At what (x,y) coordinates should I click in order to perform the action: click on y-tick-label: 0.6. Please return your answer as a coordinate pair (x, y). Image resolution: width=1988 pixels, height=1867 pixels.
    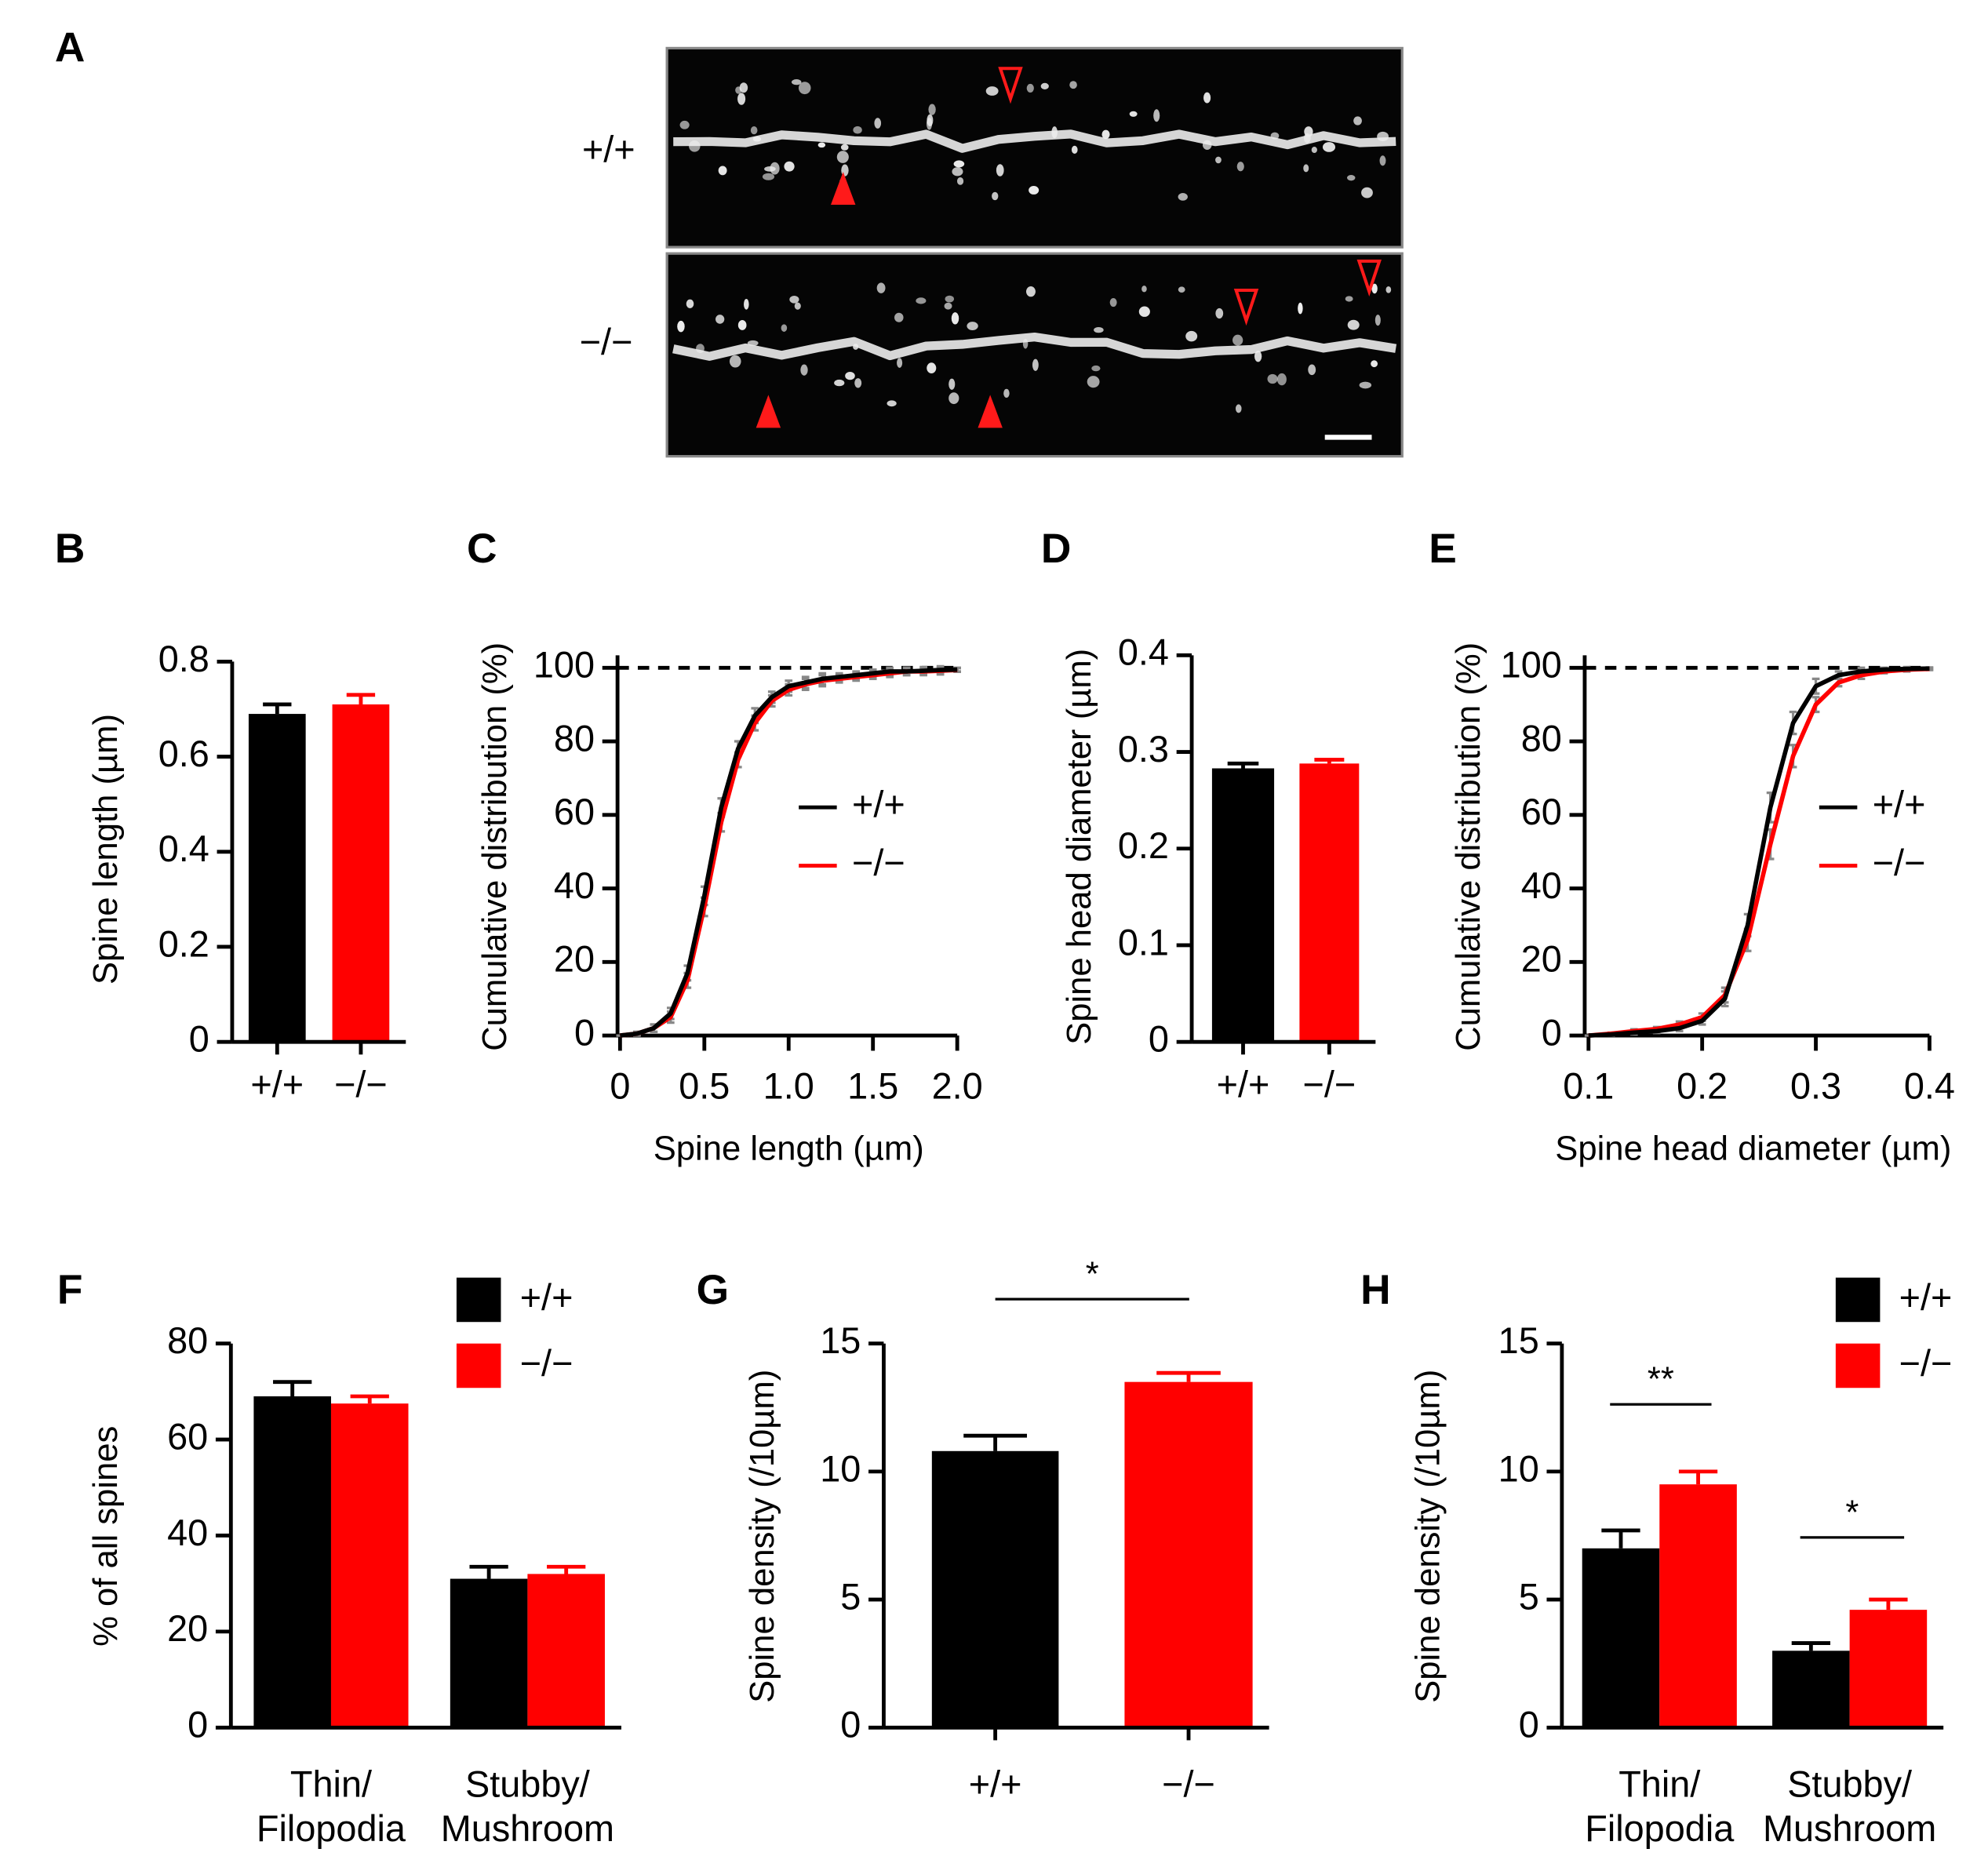
    Looking at the image, I should click on (183, 753).